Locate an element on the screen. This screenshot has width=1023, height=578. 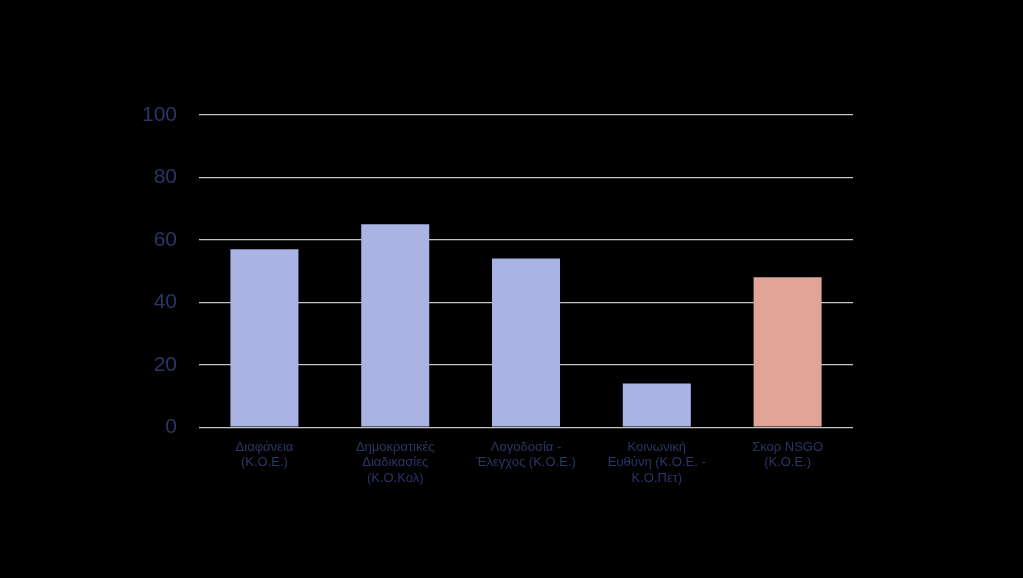
y-tick-label: 100 is located at coordinates (159, 113).